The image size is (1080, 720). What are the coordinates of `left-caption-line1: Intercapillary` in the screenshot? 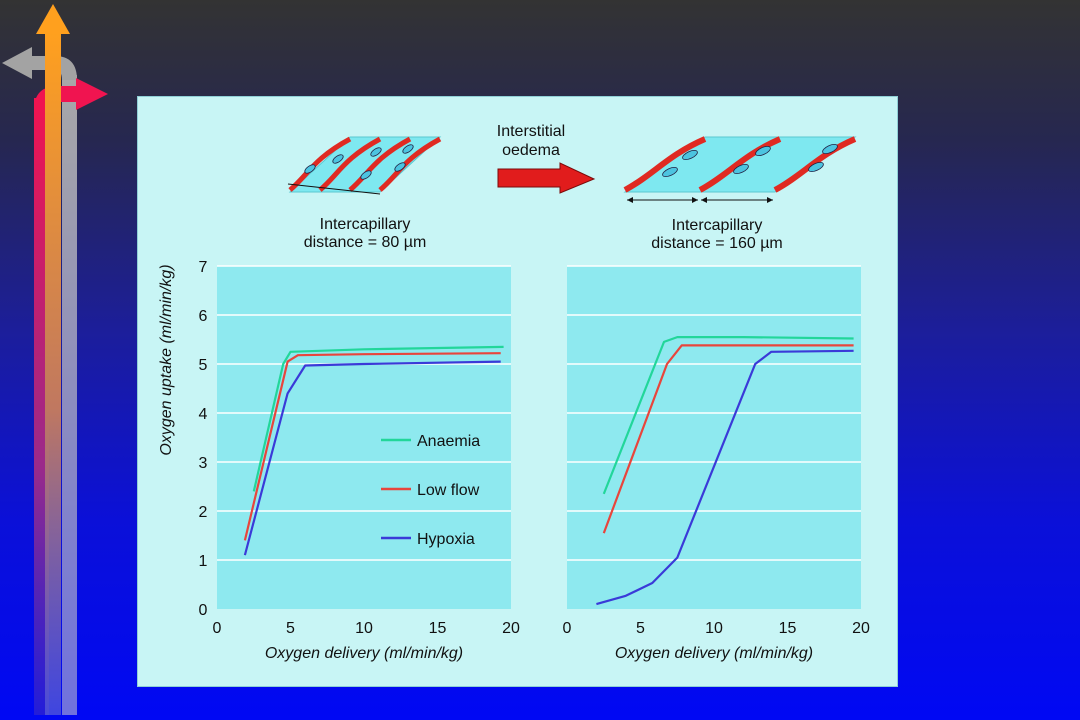 It's located at (365, 224).